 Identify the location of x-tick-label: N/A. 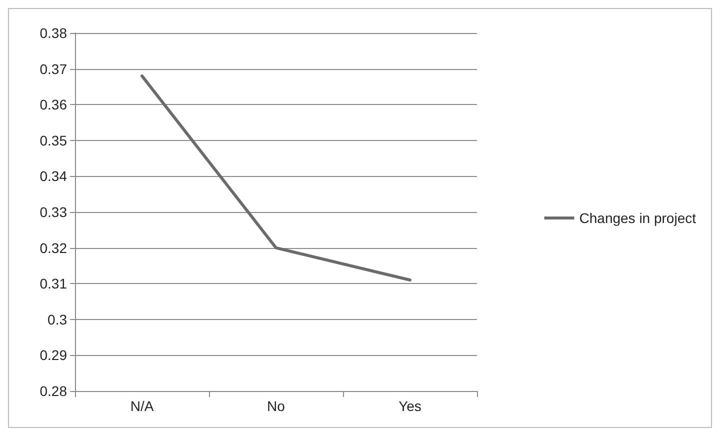
(142, 406).